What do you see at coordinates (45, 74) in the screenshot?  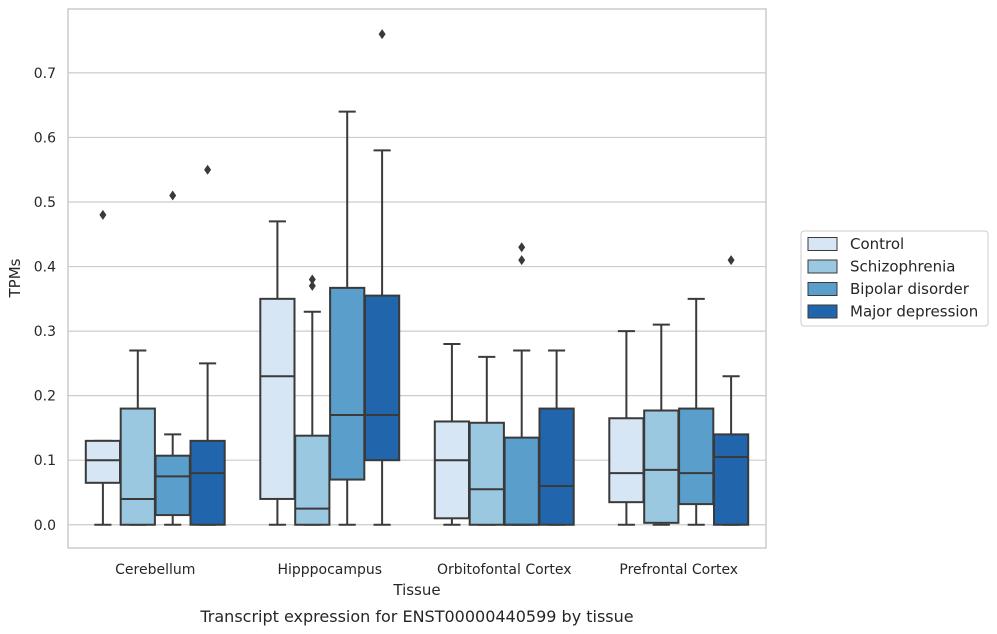 I see `y-tick-label: 0.7` at bounding box center [45, 74].